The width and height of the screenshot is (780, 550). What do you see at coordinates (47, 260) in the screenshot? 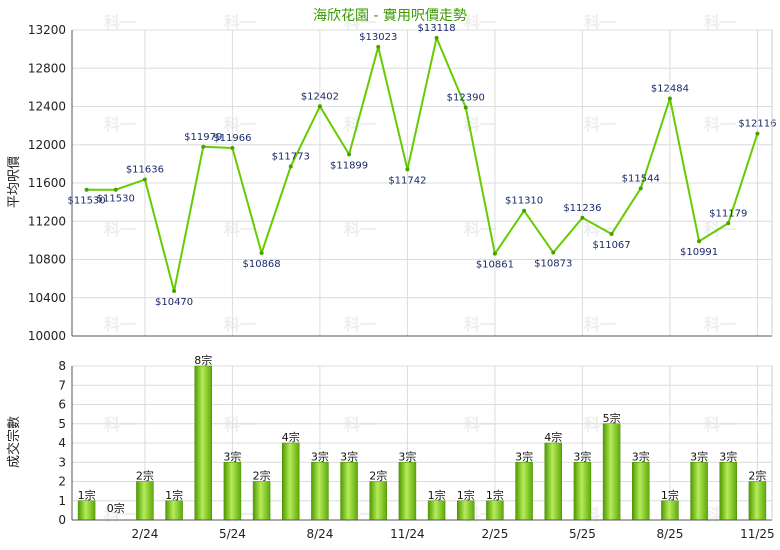
I see `price-tick-label: 10800` at bounding box center [47, 260].